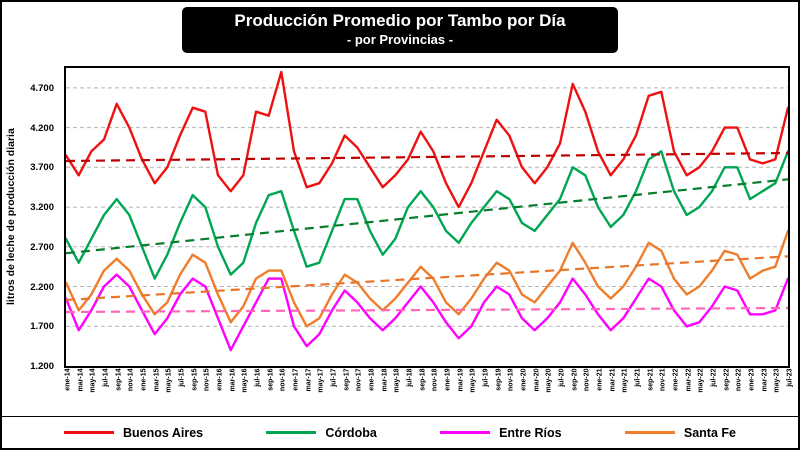 The height and width of the screenshot is (450, 800). Describe the element at coordinates (435, 380) in the screenshot. I see `x-tick-label: nov-18` at that location.